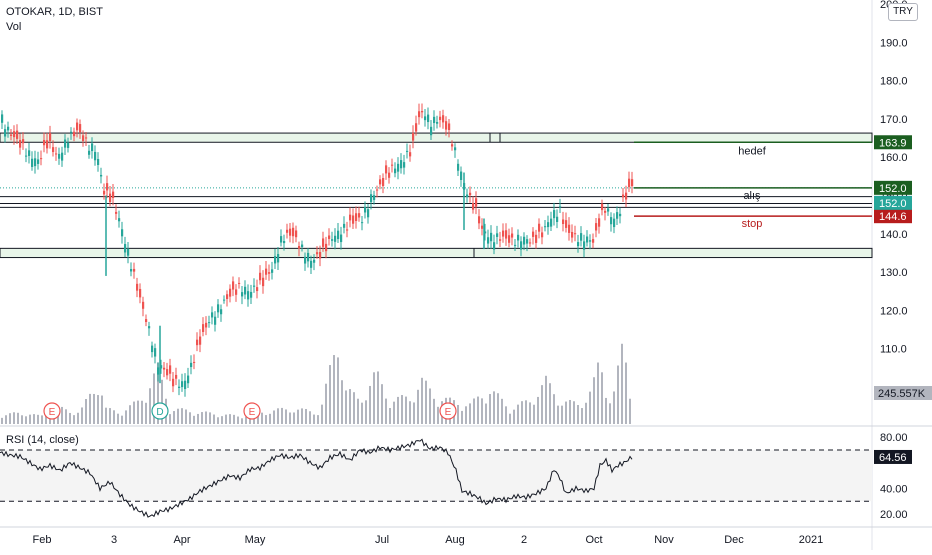  What do you see at coordinates (593, 540) in the screenshot?
I see `time-tick-label: Oct` at bounding box center [593, 540].